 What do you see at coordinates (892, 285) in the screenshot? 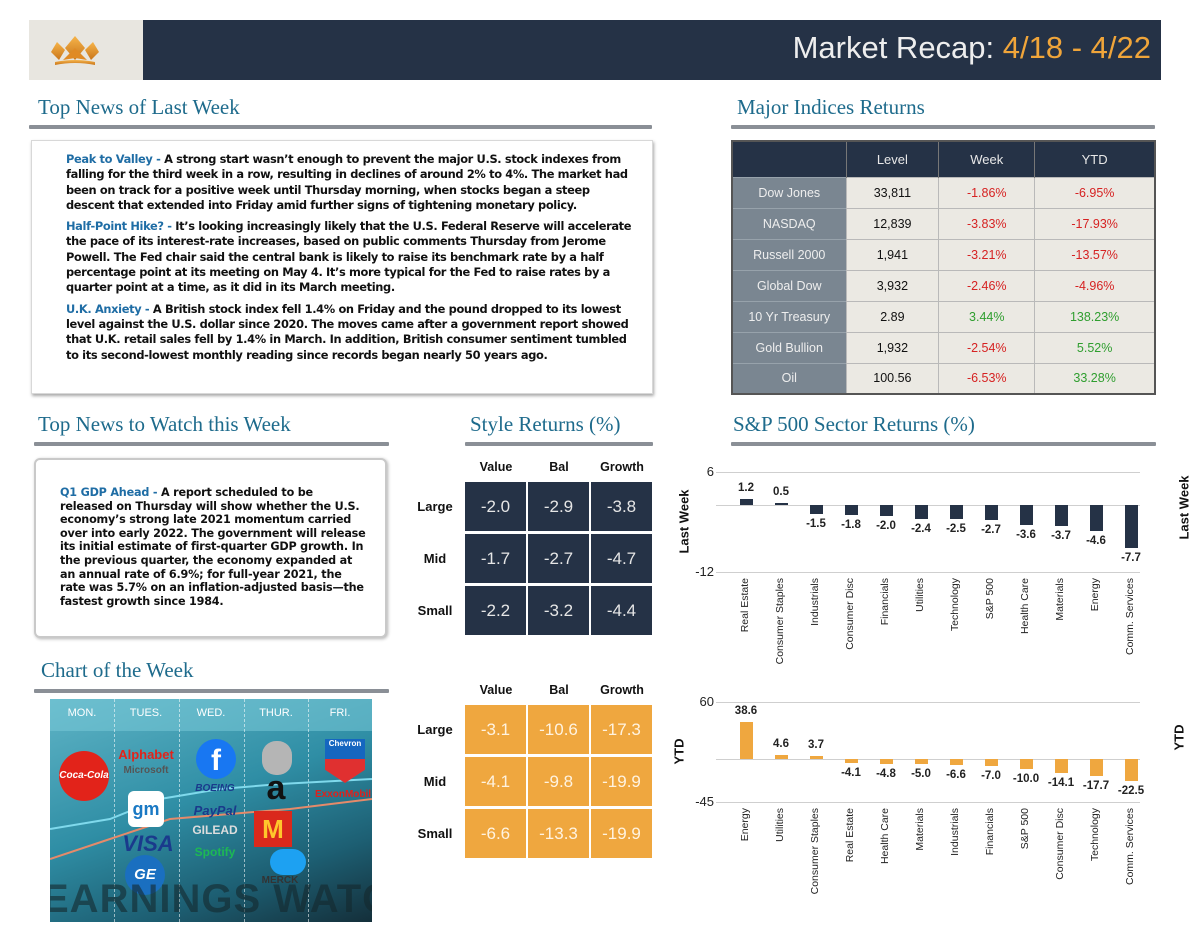
I see `index-level: 3,932` at bounding box center [892, 285].